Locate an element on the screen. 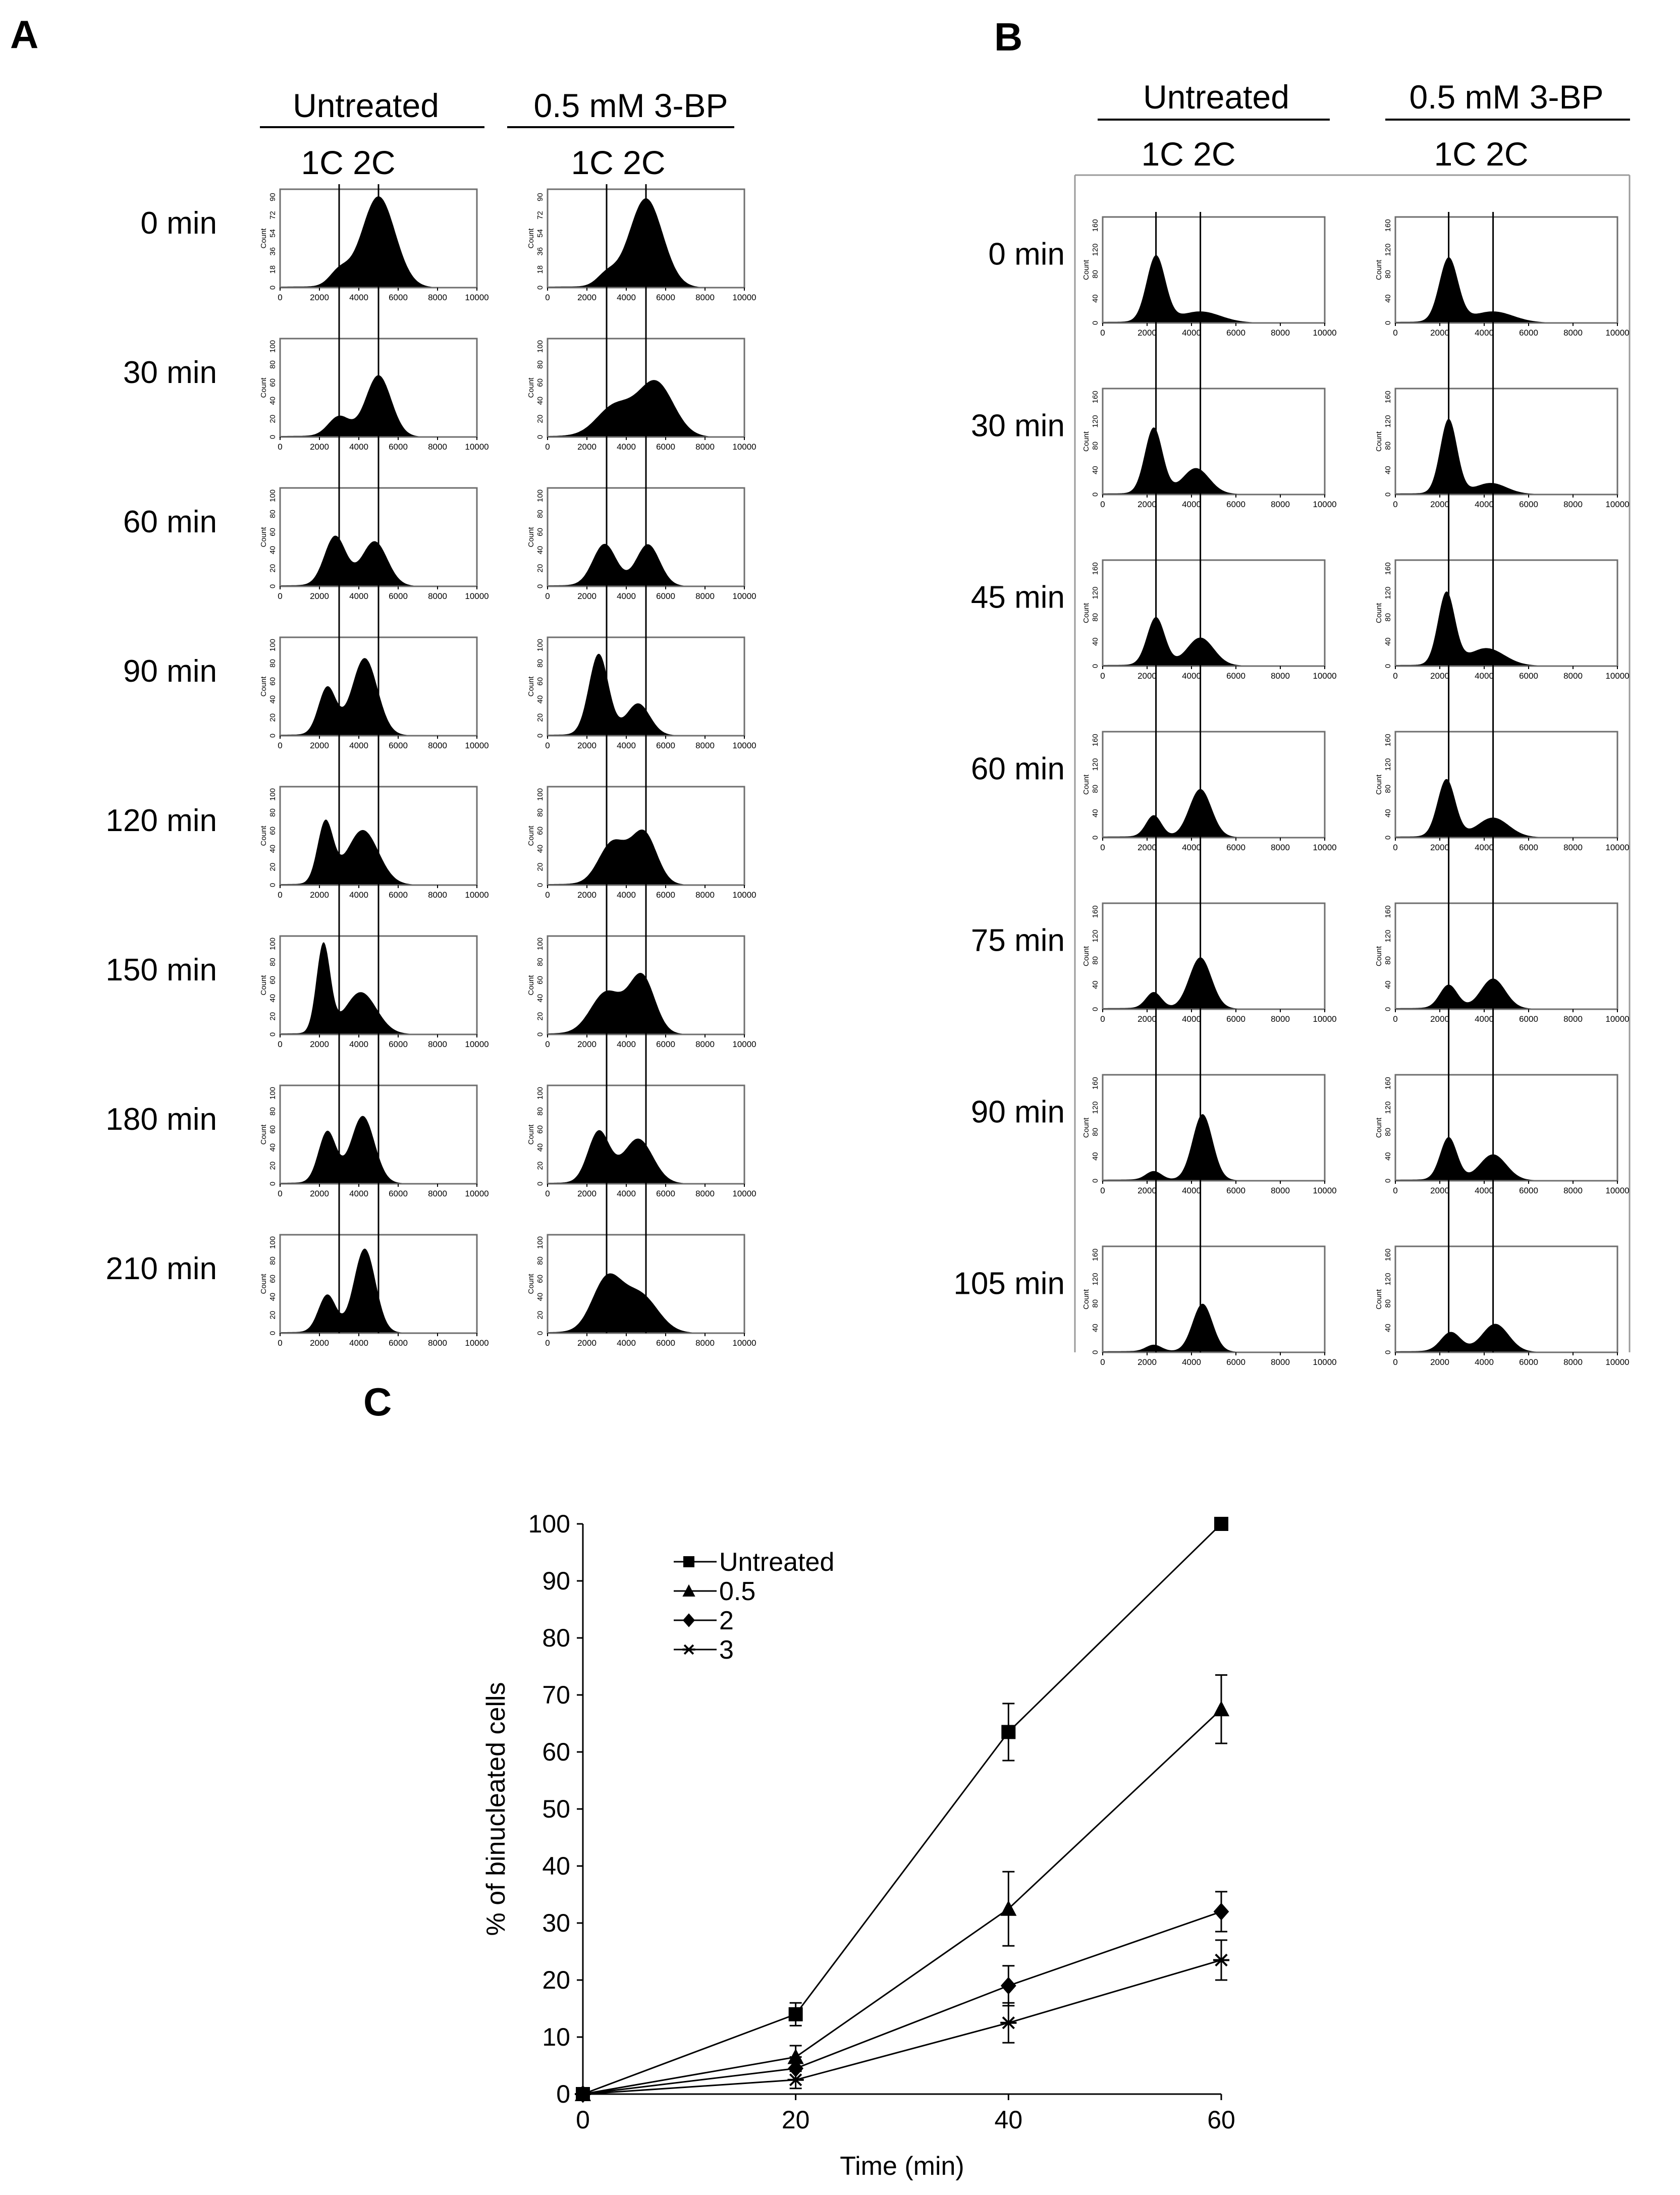  hist-2-0-x-tick-label: 0 is located at coordinates (1102, 676).